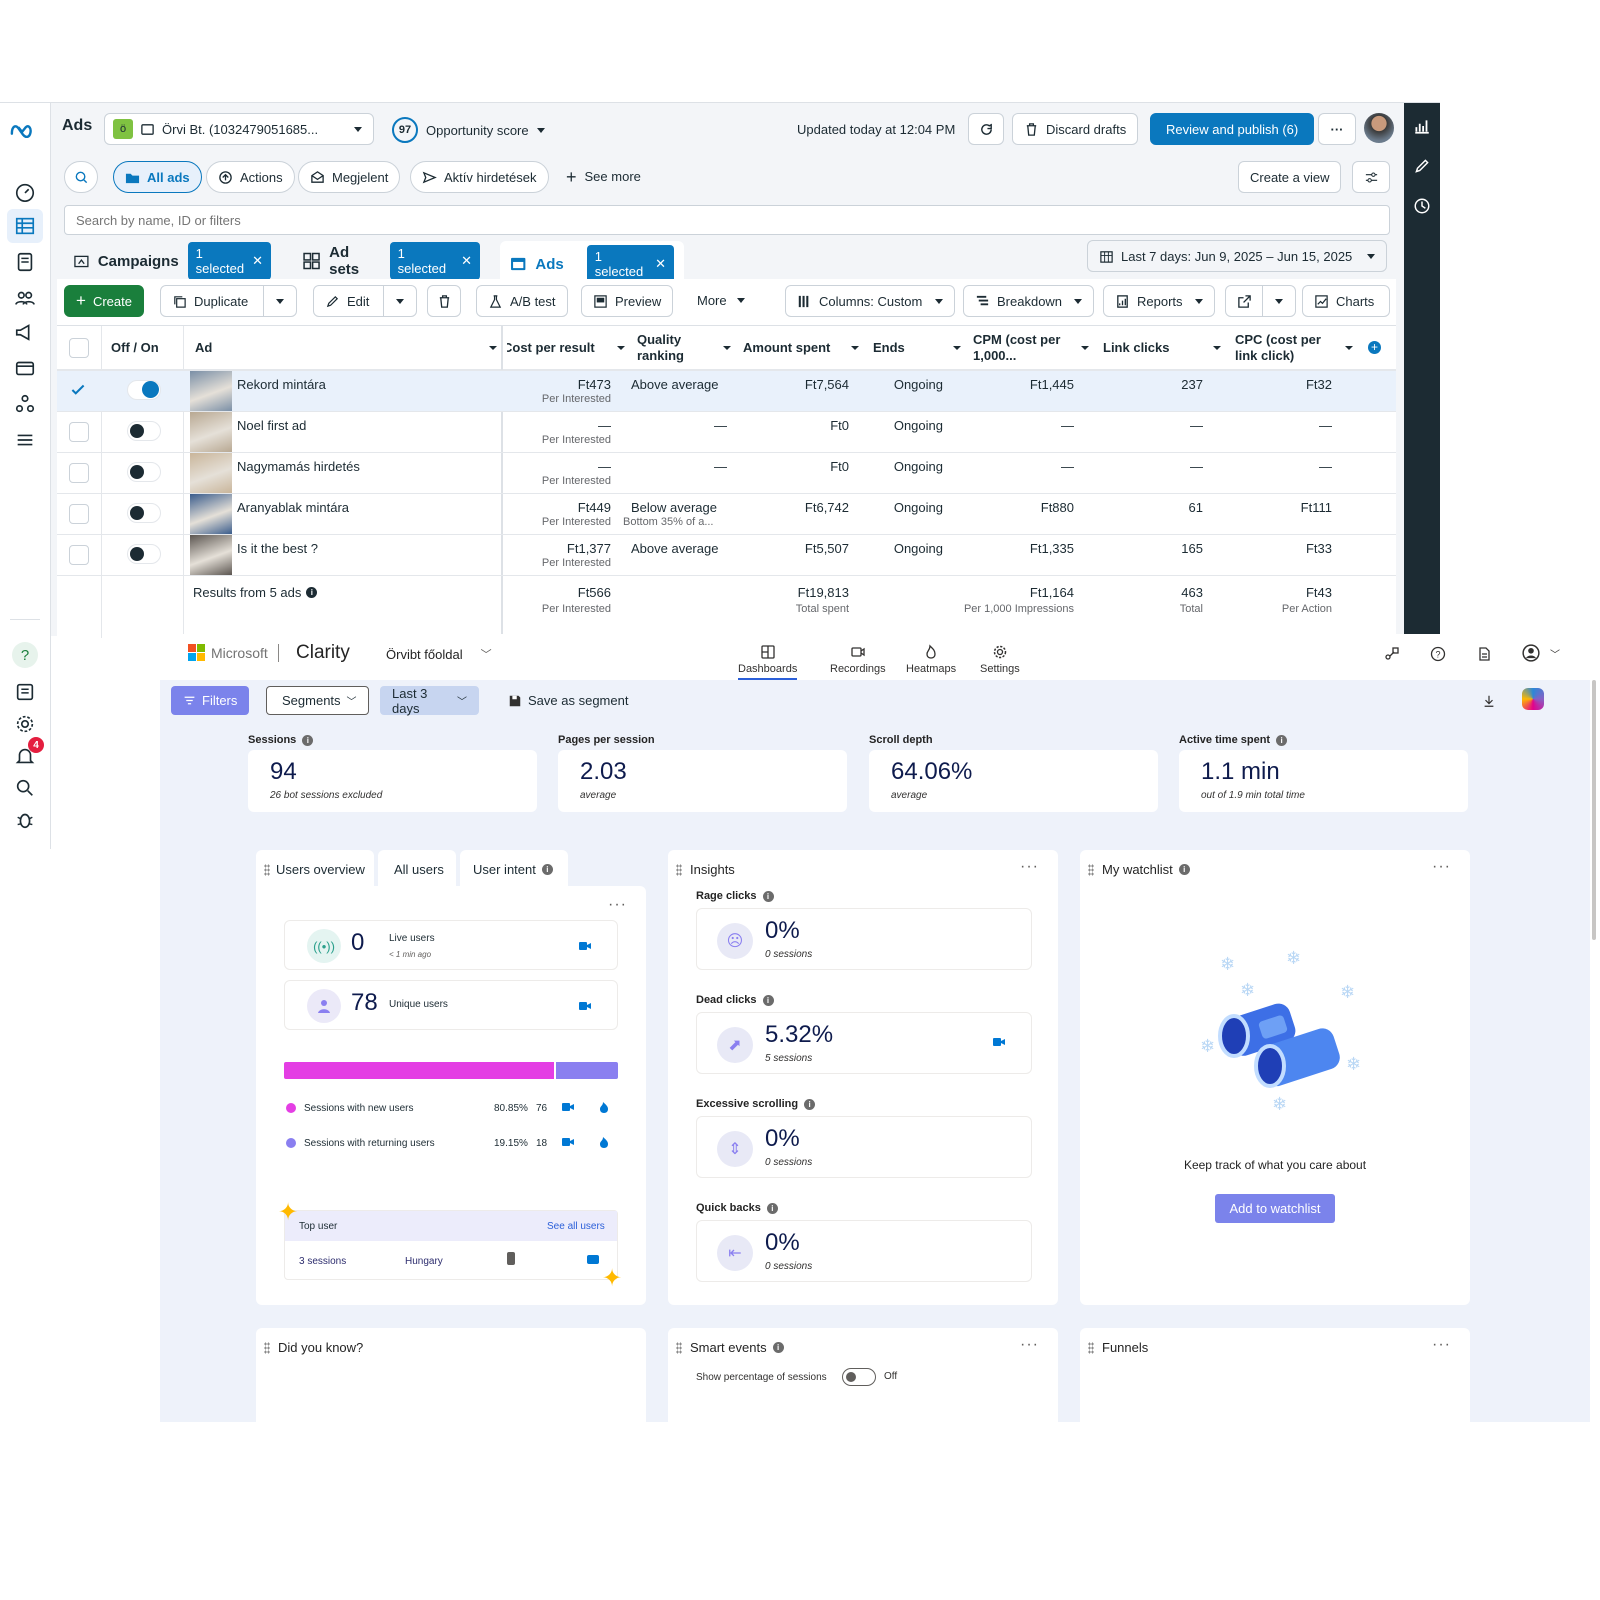 The width and height of the screenshot is (1600, 1600). Describe the element at coordinates (281, 384) in the screenshot. I see `ad-name: Rekord mintára` at that location.